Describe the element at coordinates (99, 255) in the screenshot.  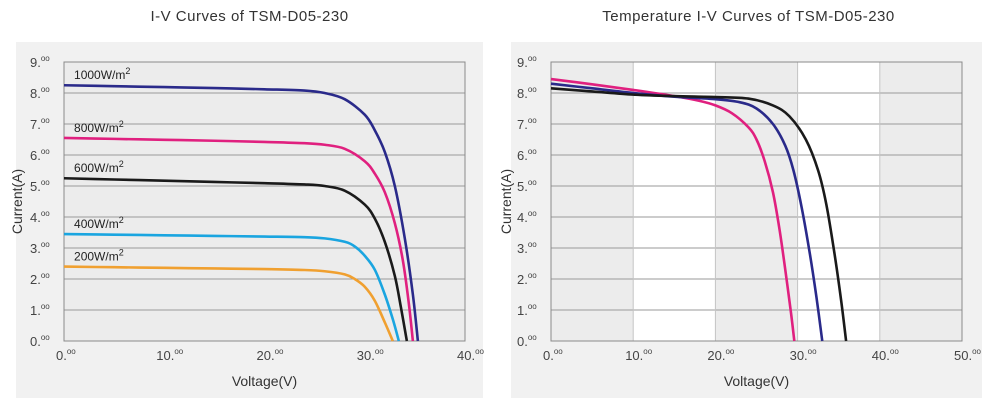
I see `curve-annotation: 200W/m2` at that location.